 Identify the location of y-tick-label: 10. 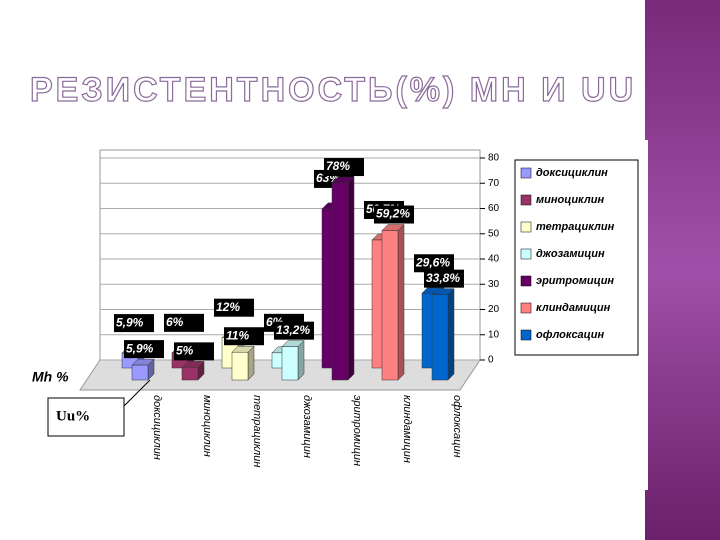
(494, 334).